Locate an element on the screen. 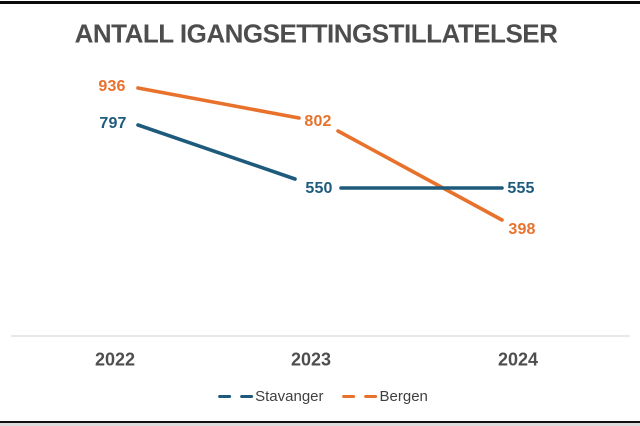 The width and height of the screenshot is (640, 426). x-tick-2023: 2023 is located at coordinates (311, 359).